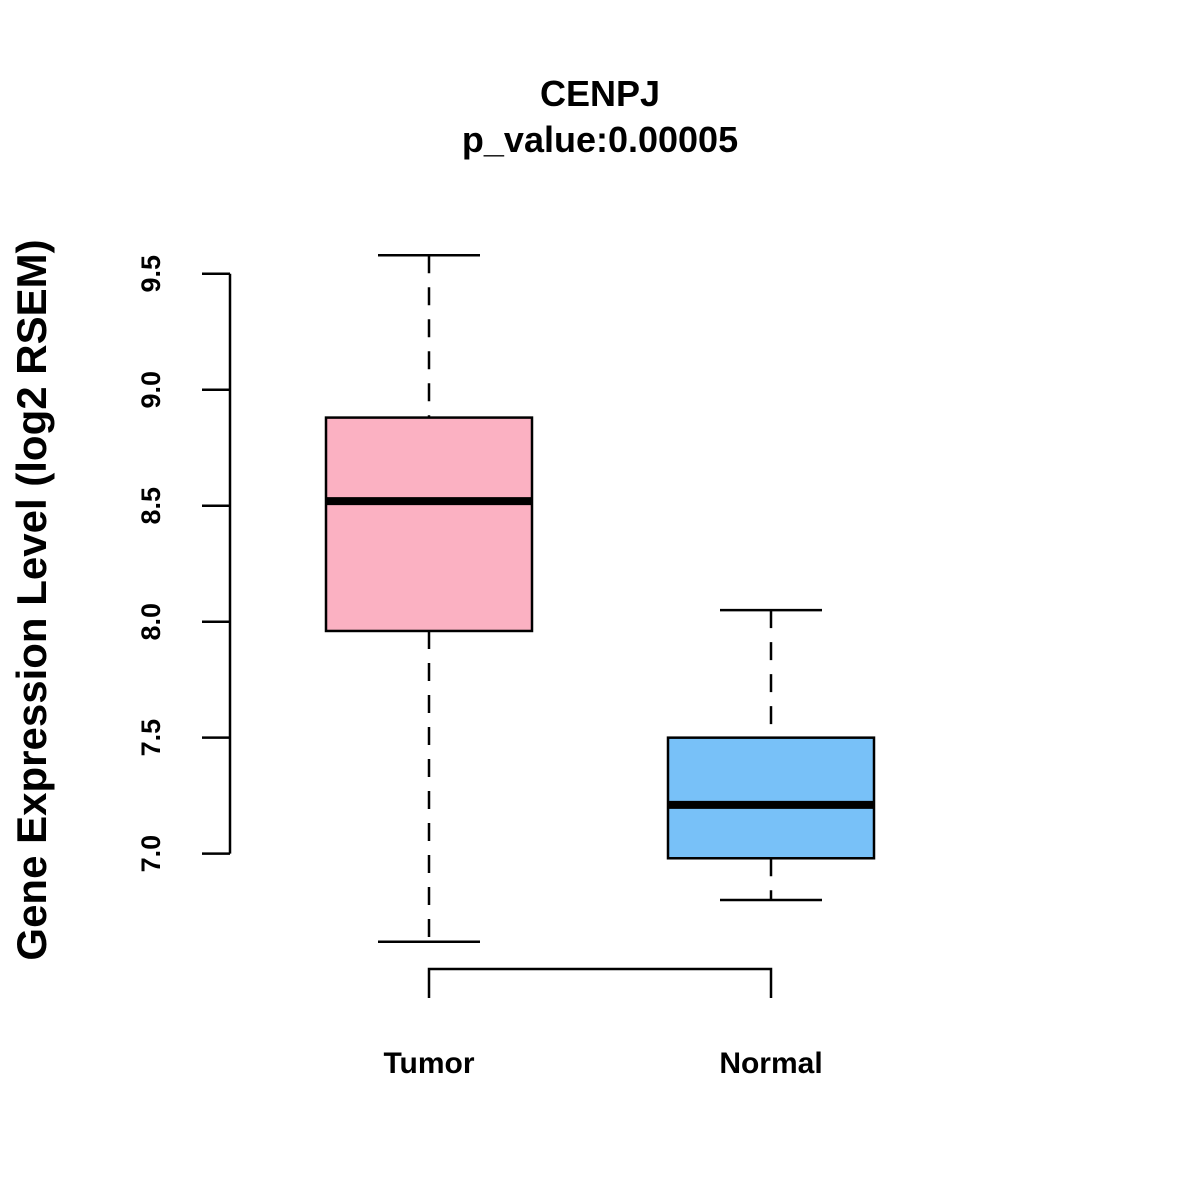 The height and width of the screenshot is (1200, 1200). Describe the element at coordinates (31, 599) in the screenshot. I see `y-axis-label: Gene Expression Level (log2 RSEM)` at that location.